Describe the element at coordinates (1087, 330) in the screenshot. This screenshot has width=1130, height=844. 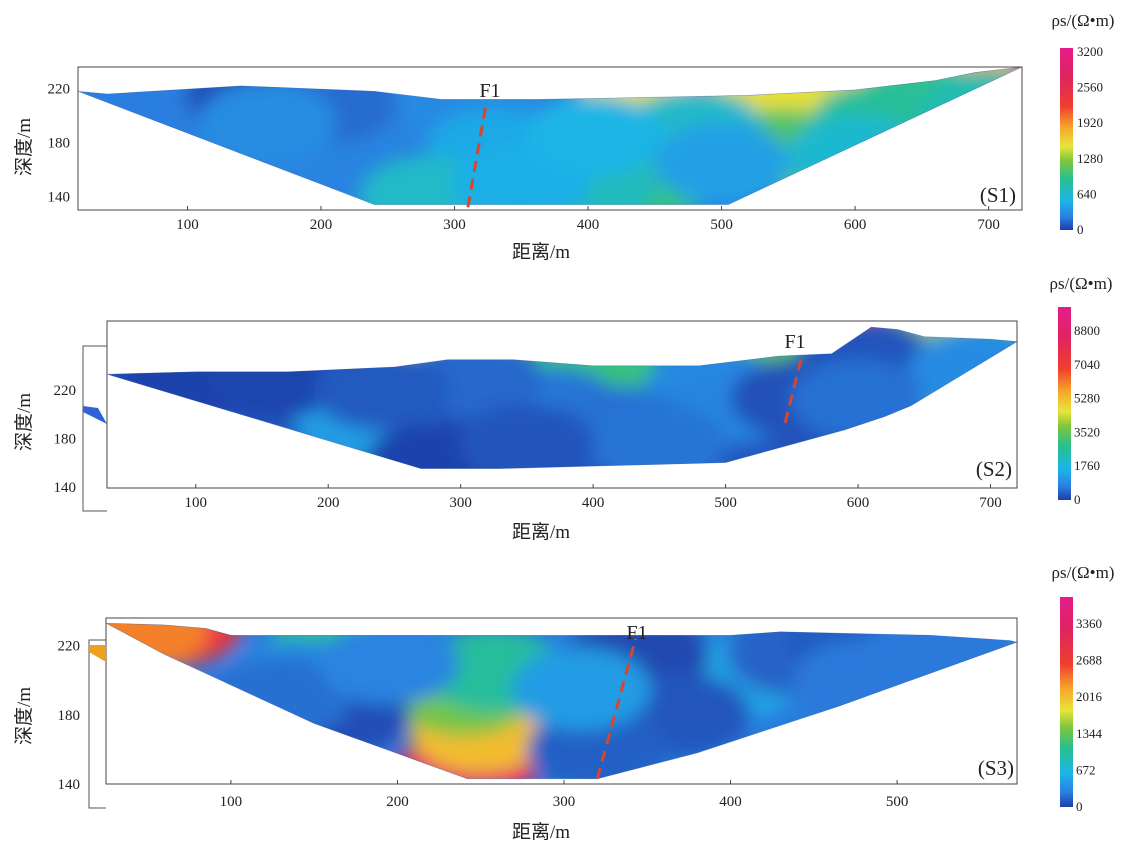
I see `colorbar-tick-label: 8800` at that location.